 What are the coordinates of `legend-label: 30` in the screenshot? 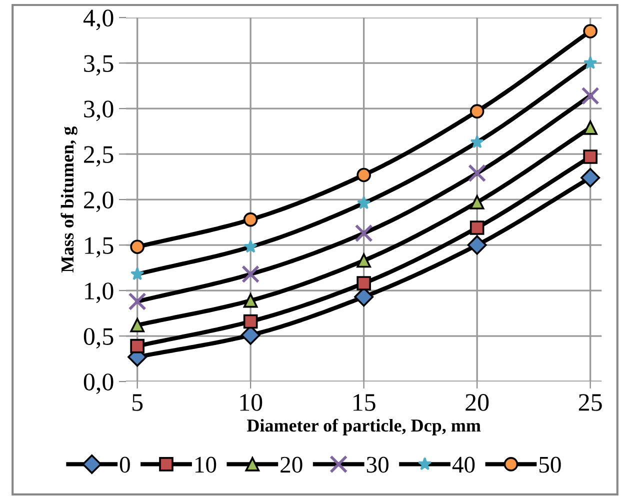 It's located at (377, 464).